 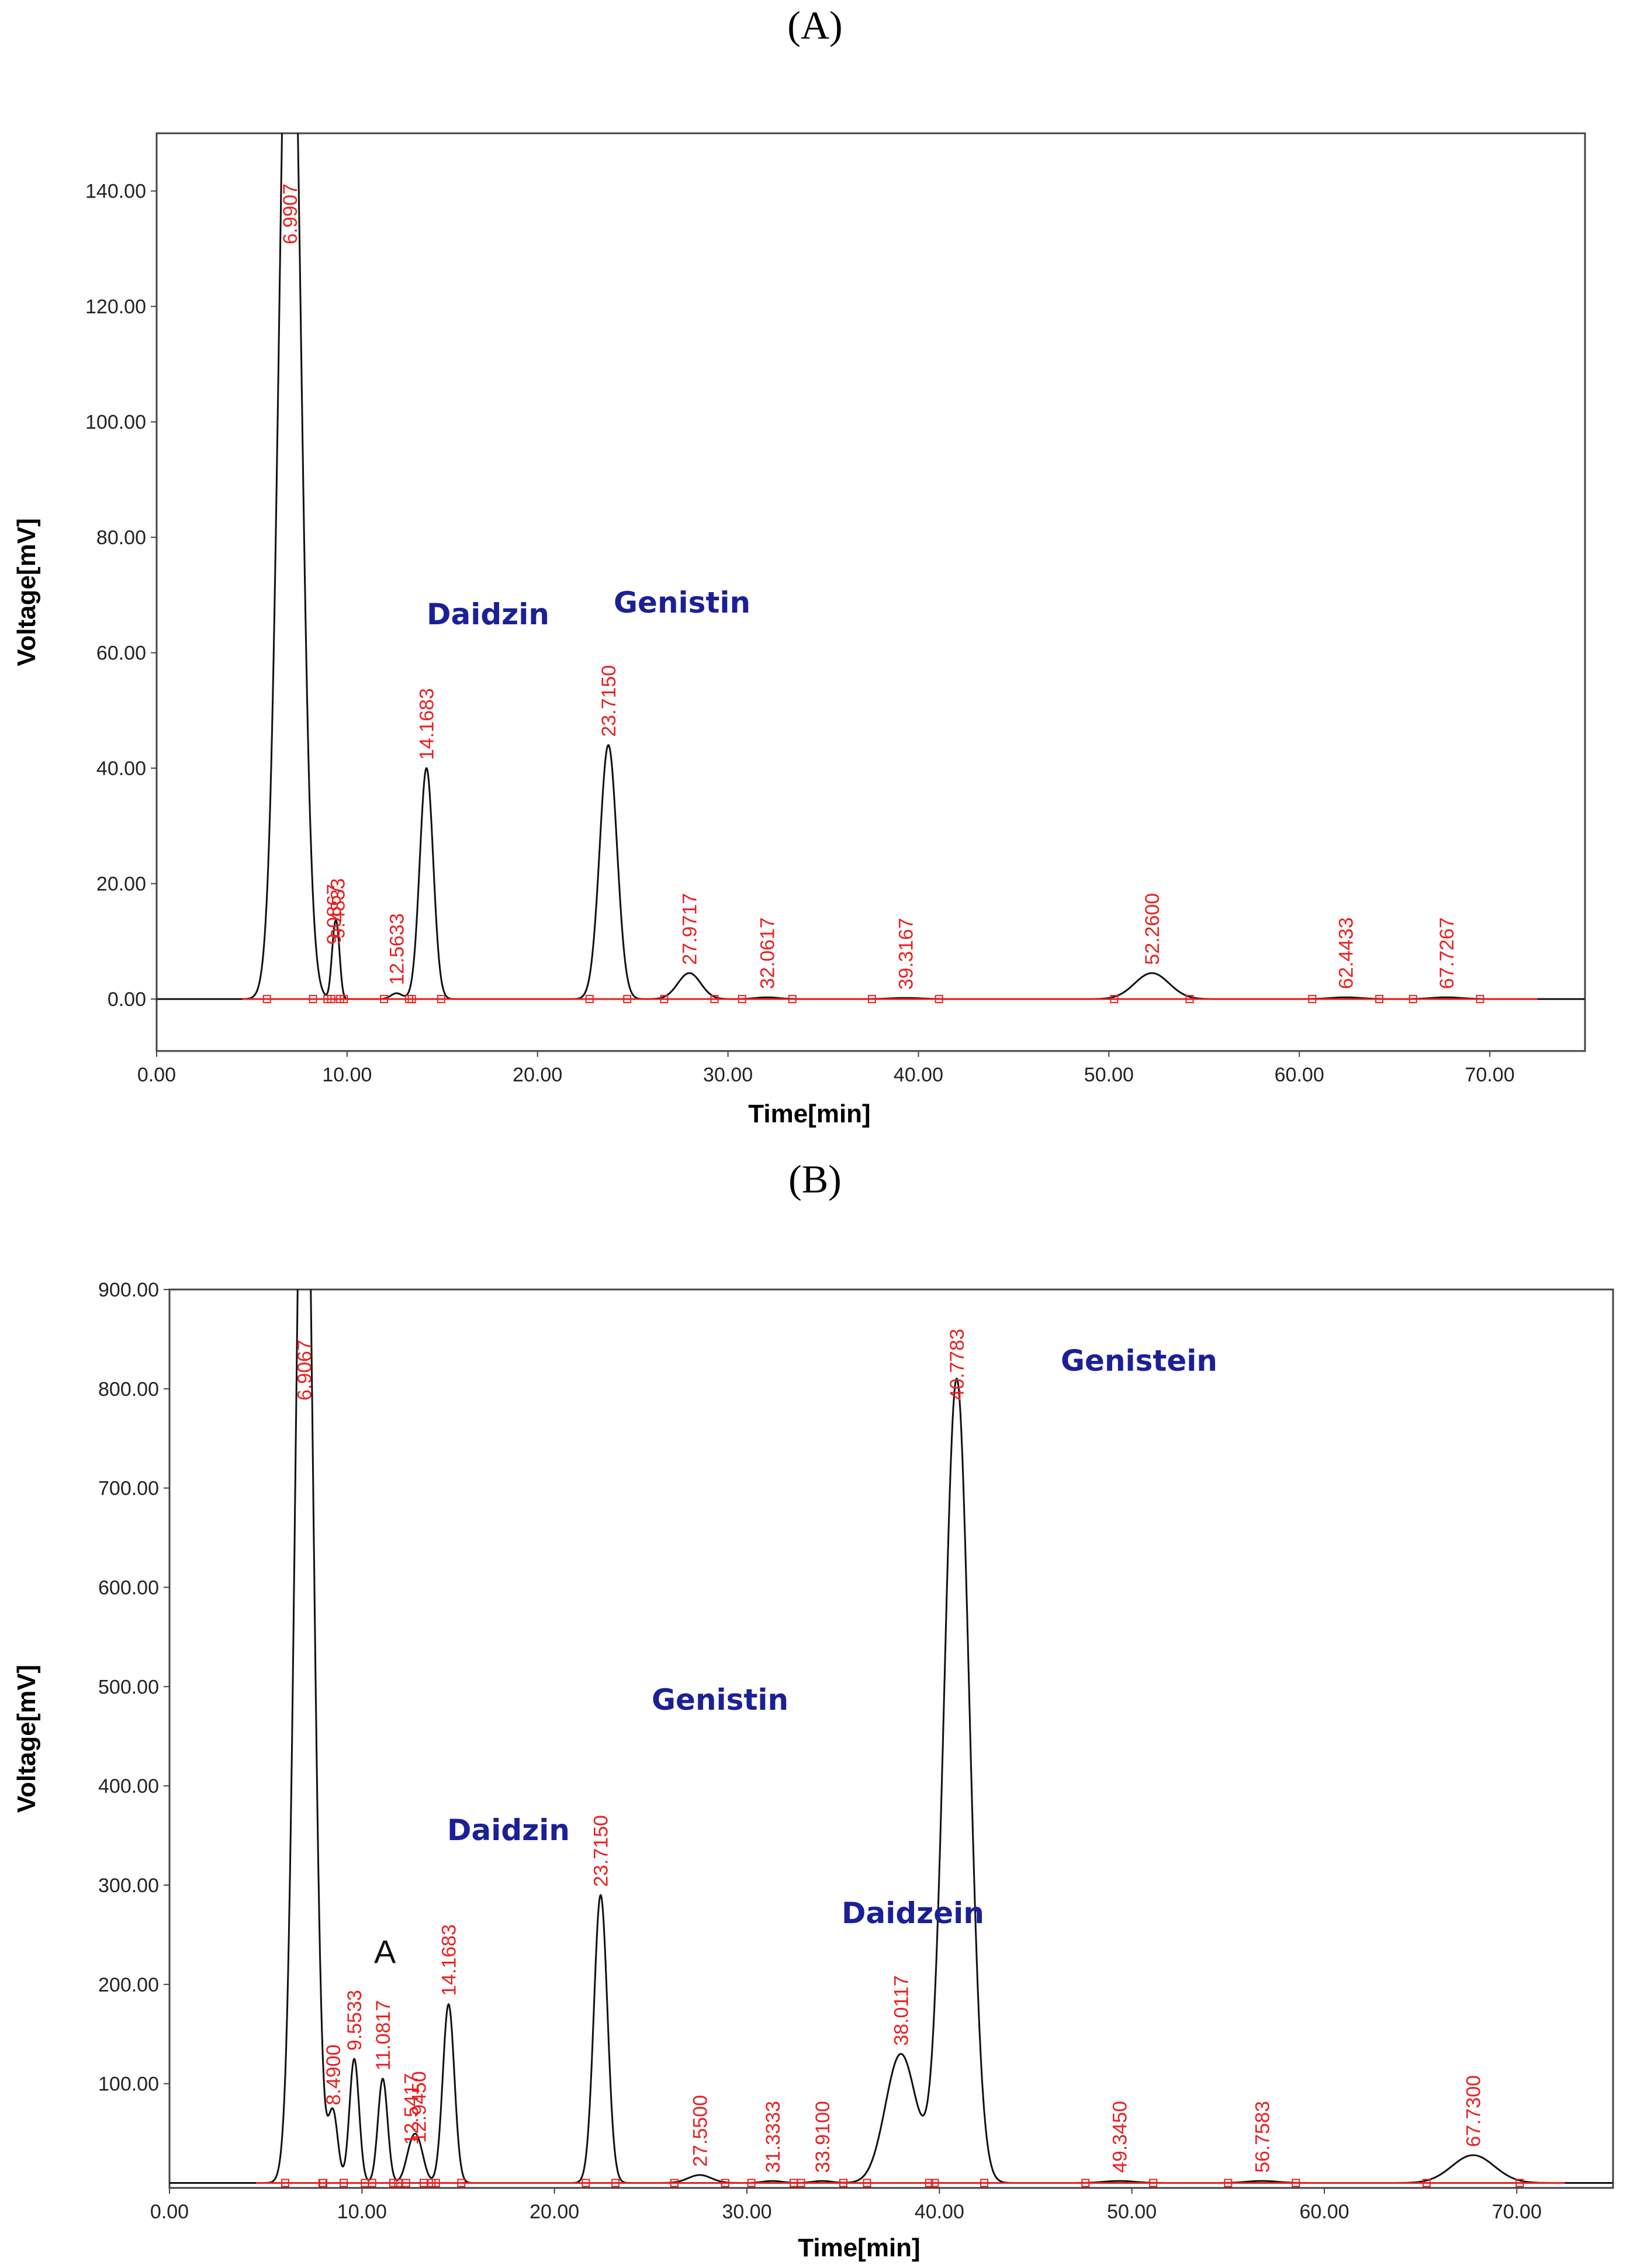 What do you see at coordinates (1346, 953) in the screenshot?
I see `peak-retention-label: 62.4433` at bounding box center [1346, 953].